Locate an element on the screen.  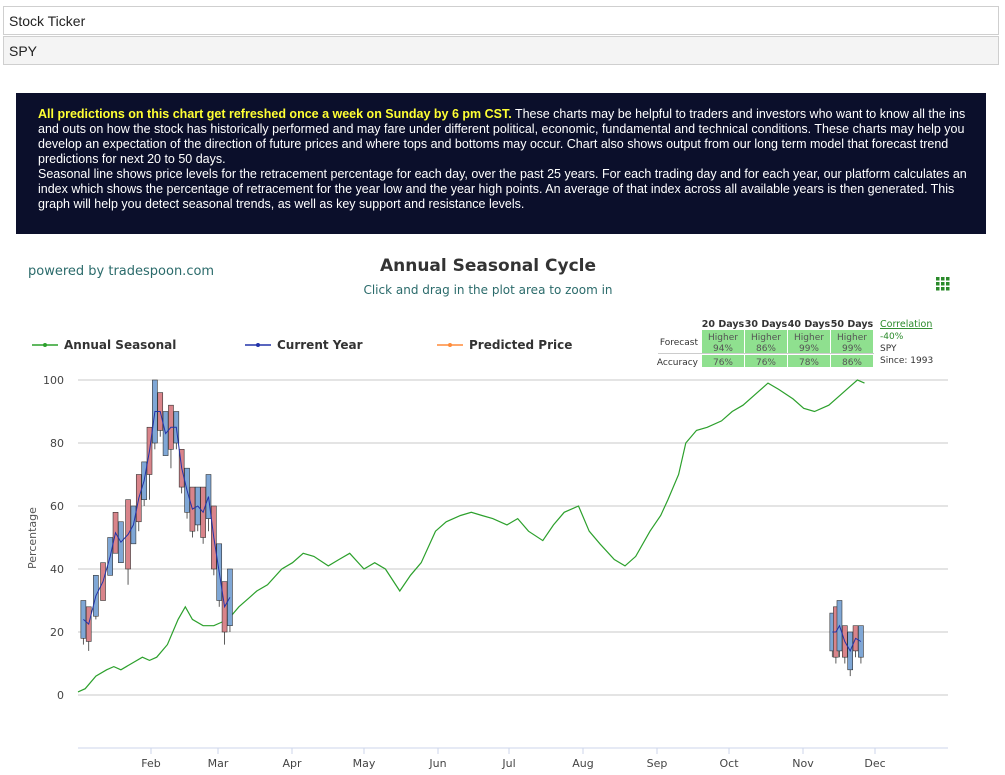
forecast-probability: 94% is located at coordinates (723, 349).